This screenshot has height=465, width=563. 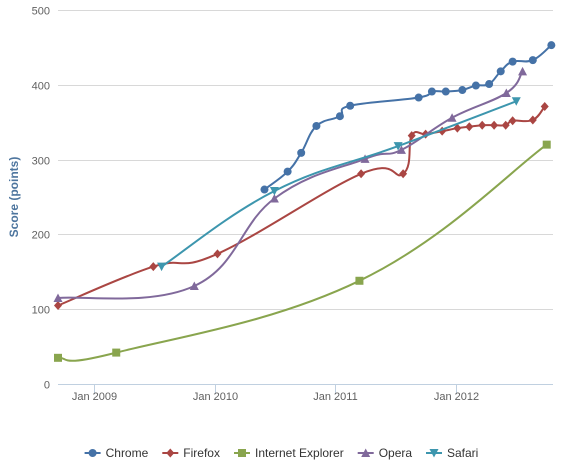 What do you see at coordinates (299, 453) in the screenshot?
I see `legend-label: Internet Explorer` at bounding box center [299, 453].